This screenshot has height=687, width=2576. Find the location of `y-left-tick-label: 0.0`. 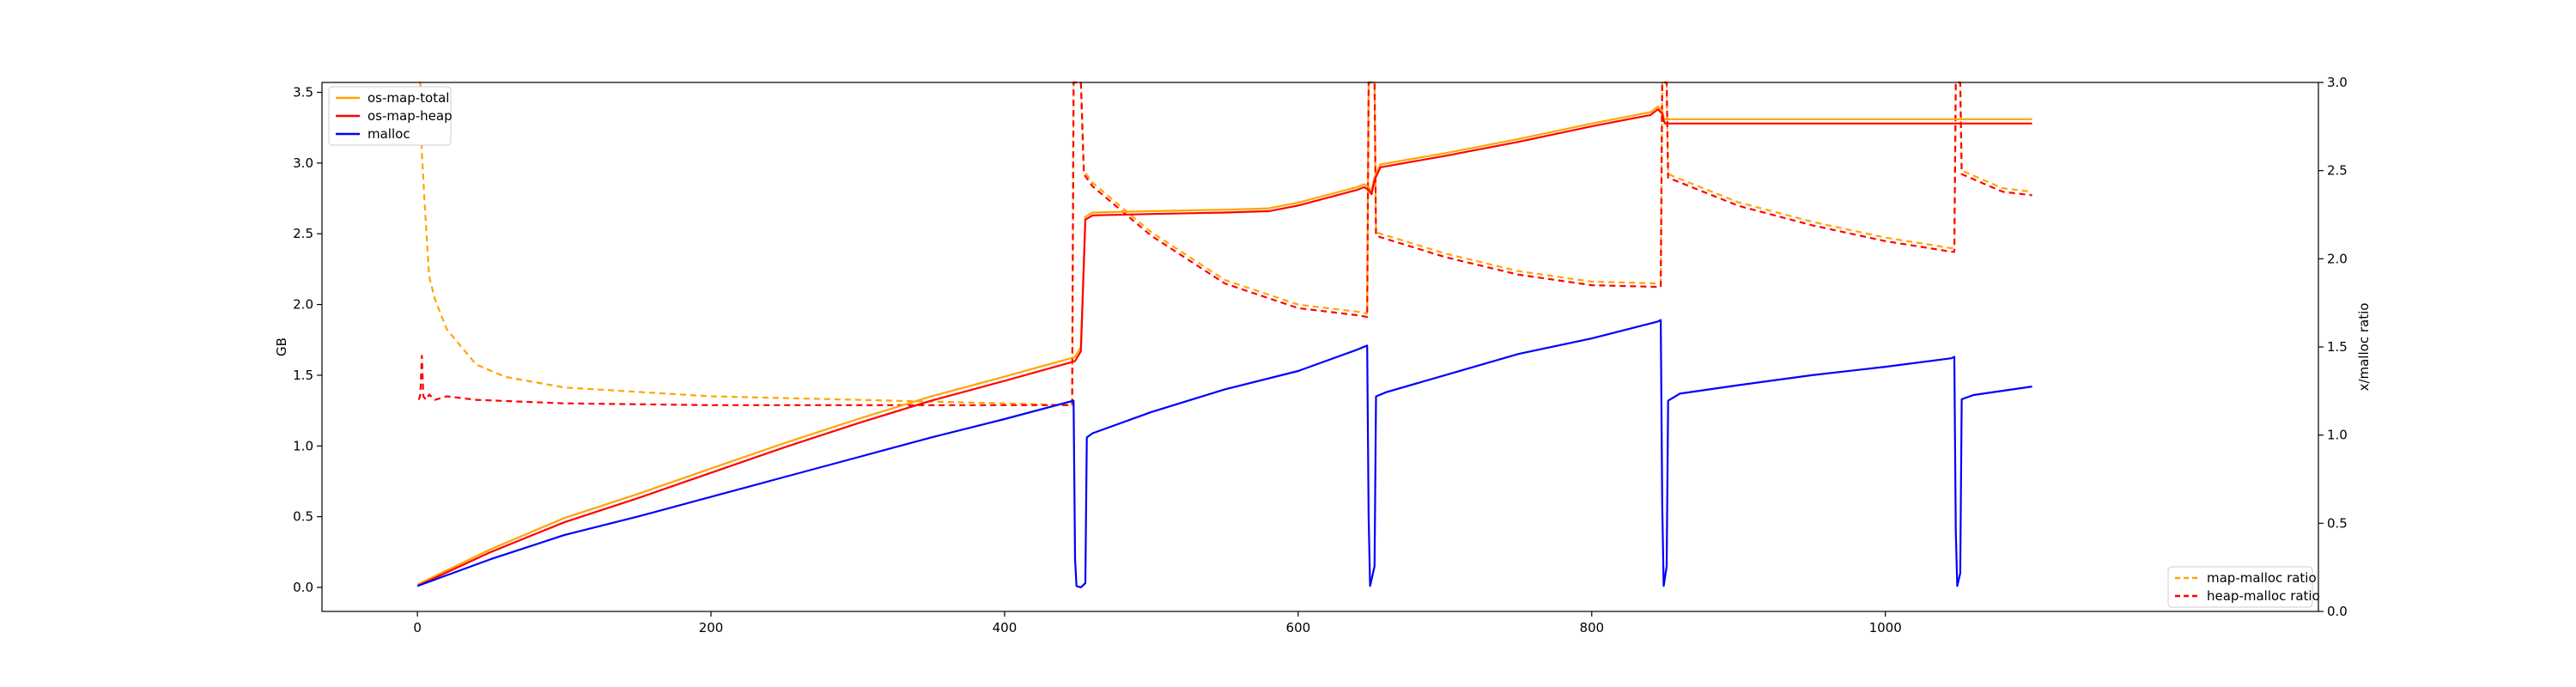

y-left-tick-label: 0.0 is located at coordinates (303, 587).